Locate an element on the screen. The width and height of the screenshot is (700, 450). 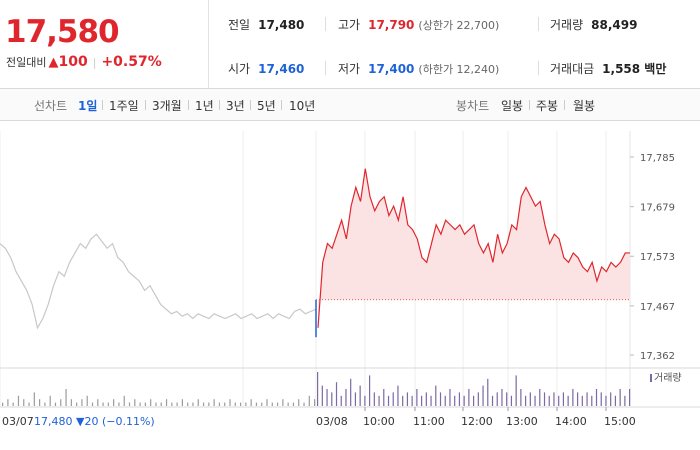
price-axis-ticks: 17,785 17,679 17,573 17,467 17,362 is located at coordinates (652, 257).